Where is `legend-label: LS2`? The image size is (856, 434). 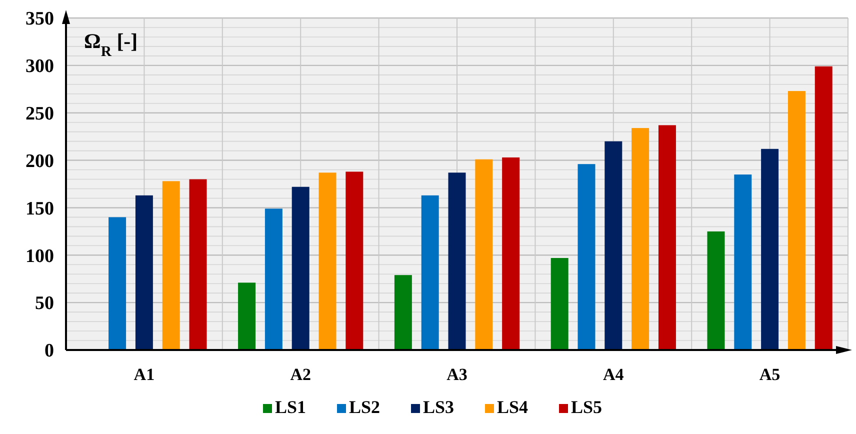 legend-label: LS2 is located at coordinates (364, 407).